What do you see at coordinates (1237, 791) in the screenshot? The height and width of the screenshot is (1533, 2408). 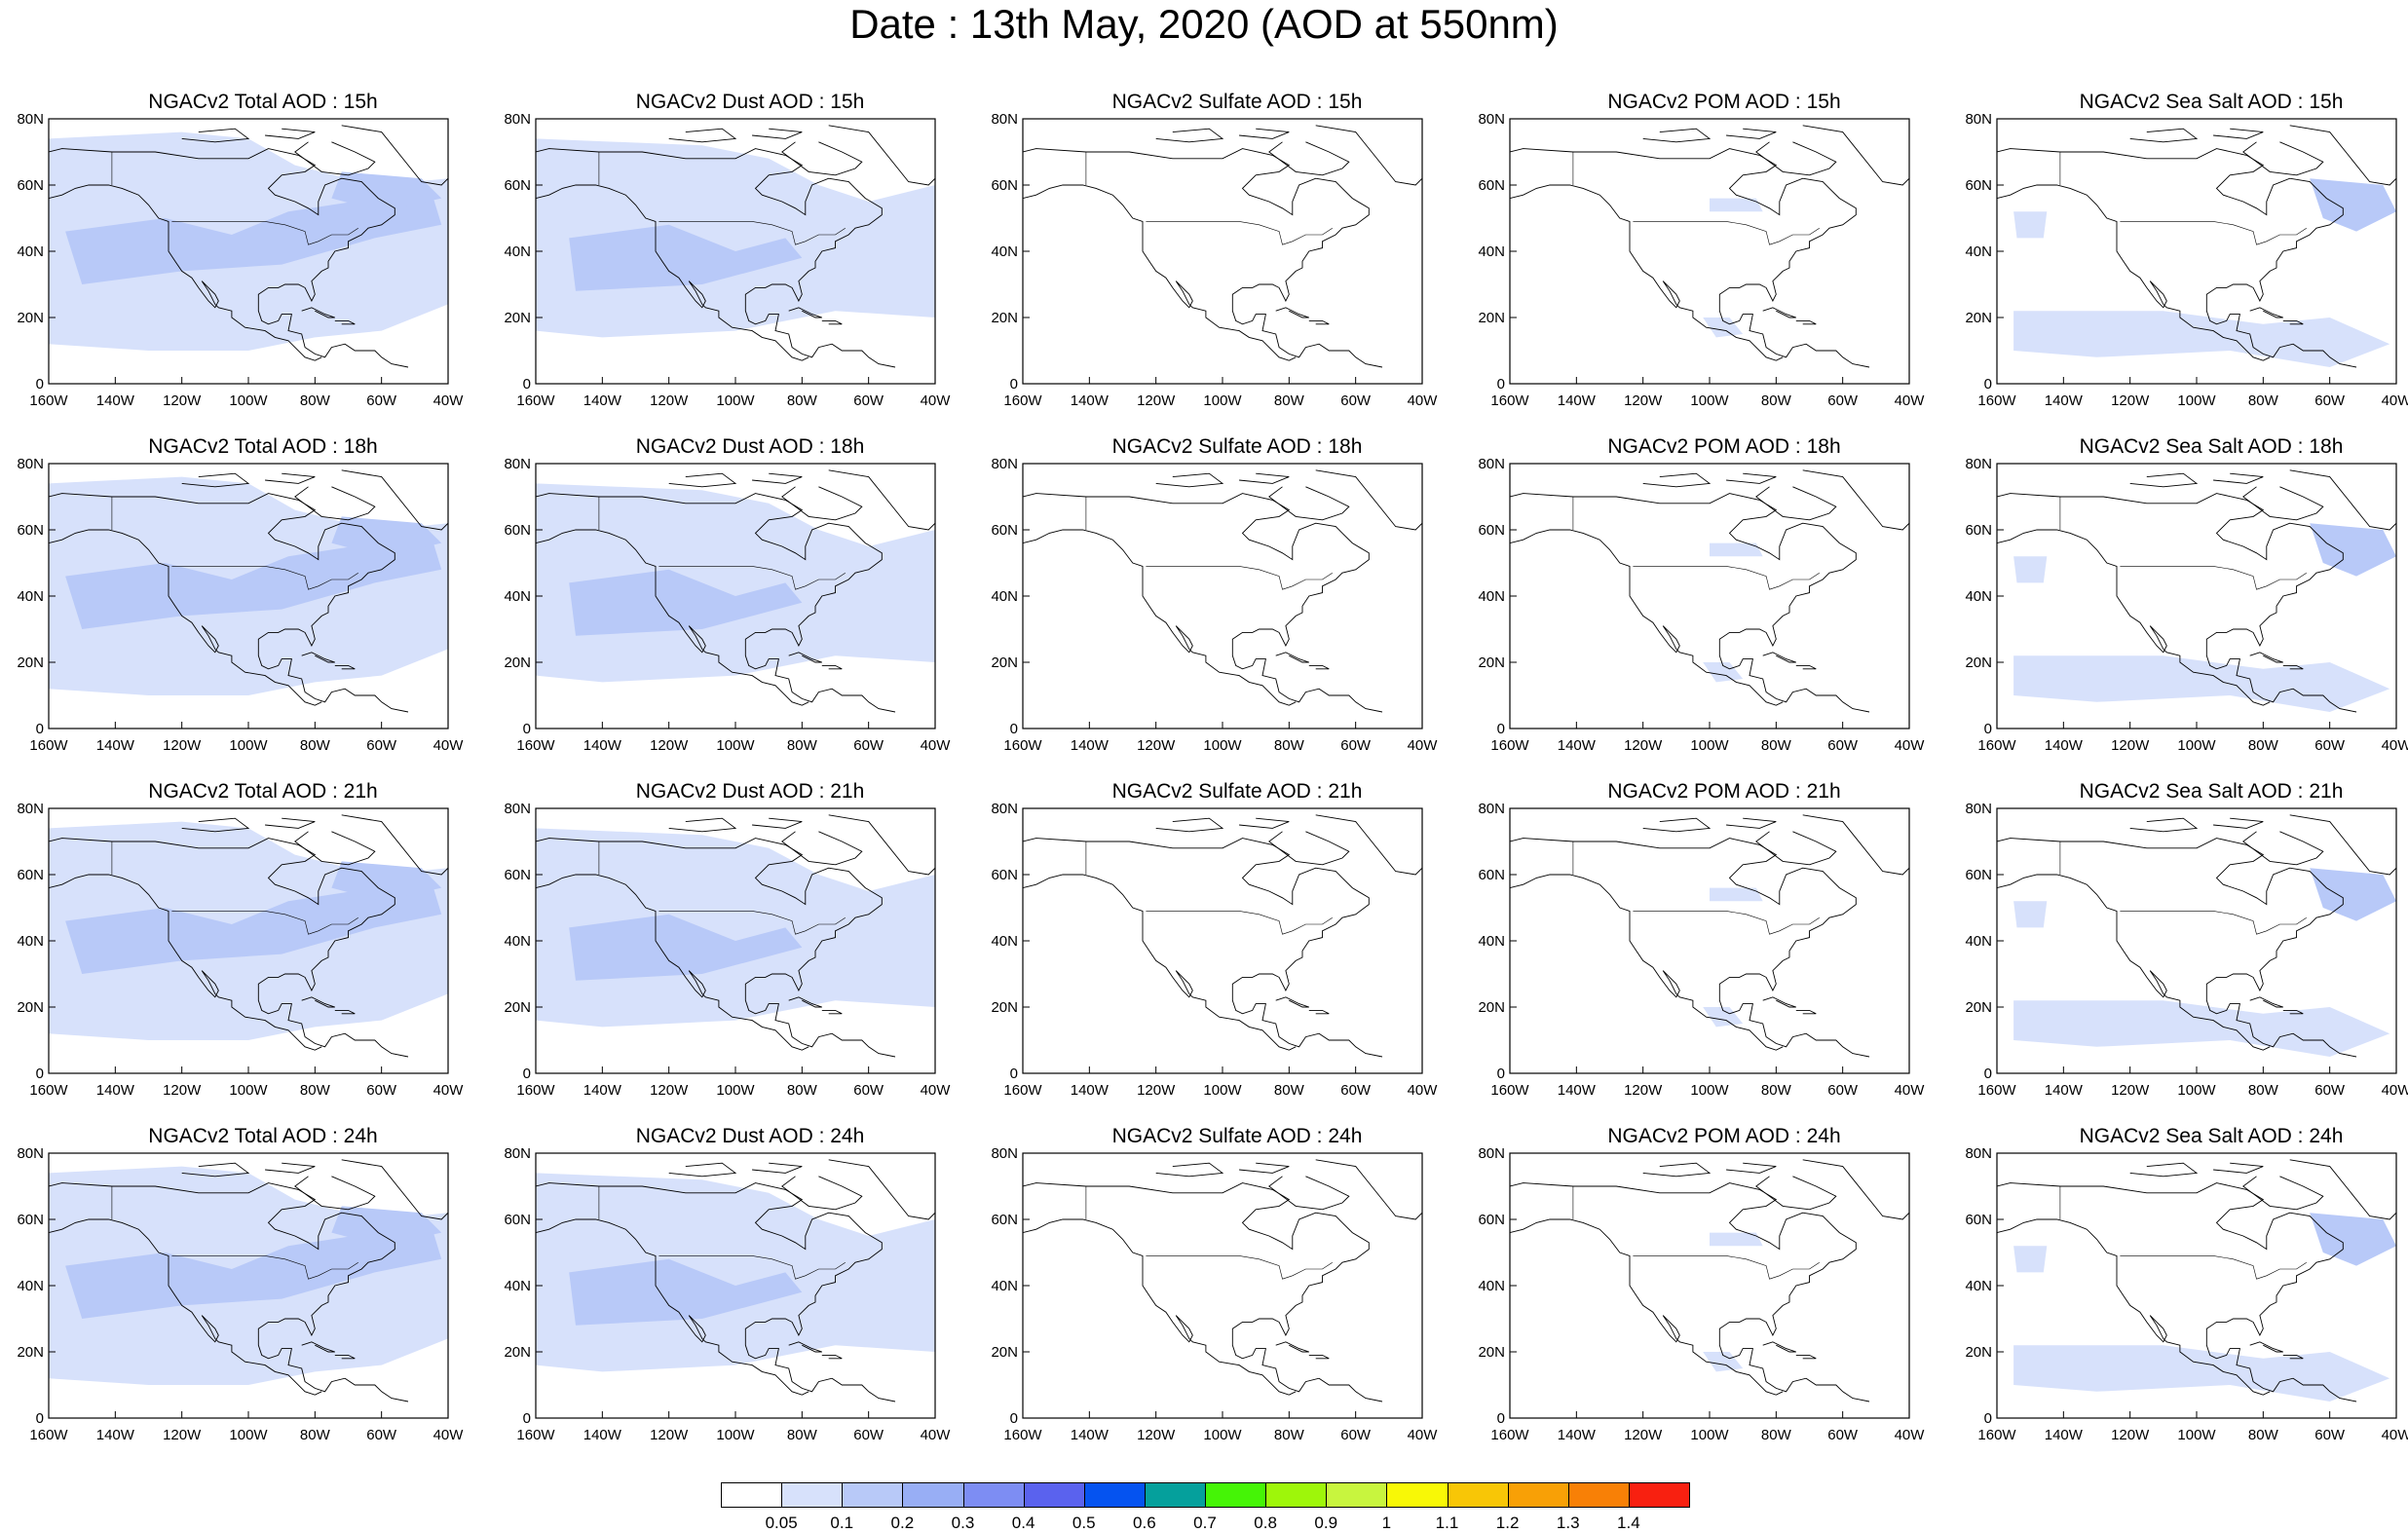 I see `panel-title: NGACv2 Sulfate AOD : 21h` at bounding box center [1237, 791].